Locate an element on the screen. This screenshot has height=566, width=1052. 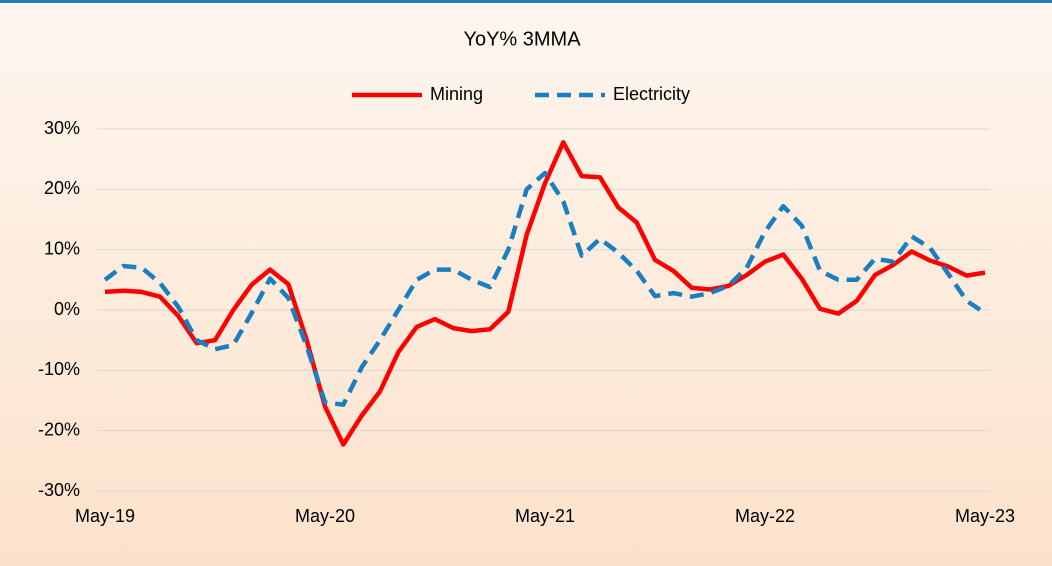
chart-title: YoY% 3MMA is located at coordinates (522, 39).